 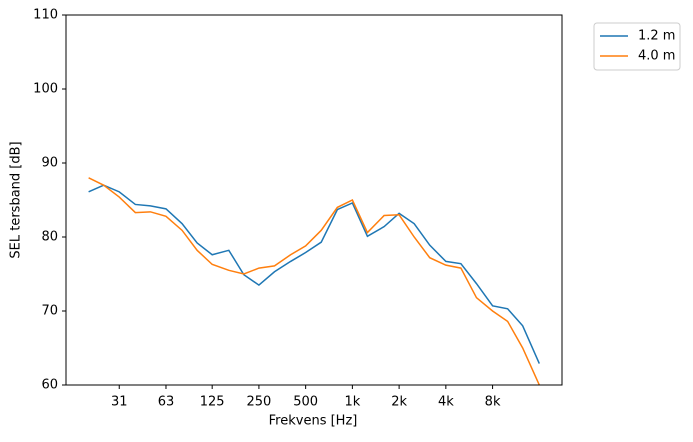 I want to click on y-tick-label: 90, so click(x=49, y=163).